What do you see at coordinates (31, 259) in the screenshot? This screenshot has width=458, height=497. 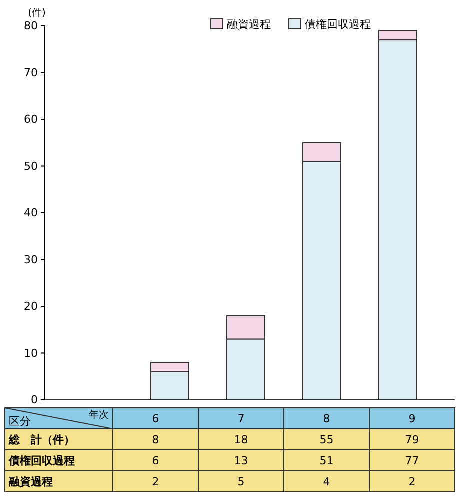 I see `y-tick-label: 30` at bounding box center [31, 259].